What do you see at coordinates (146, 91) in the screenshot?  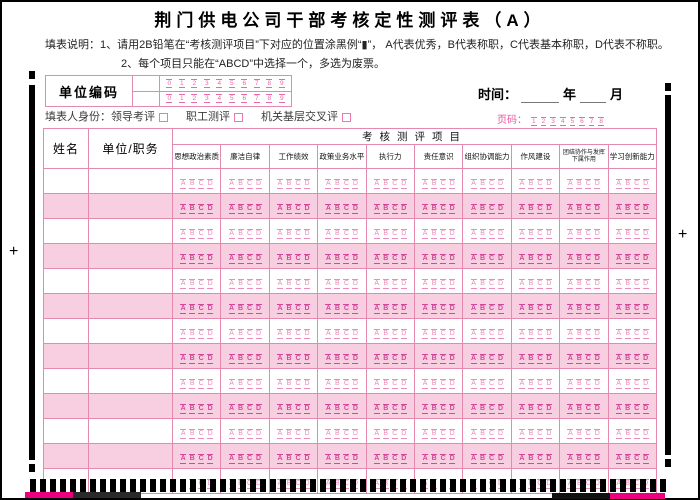 I see `unit-code-write-cells` at bounding box center [146, 91].